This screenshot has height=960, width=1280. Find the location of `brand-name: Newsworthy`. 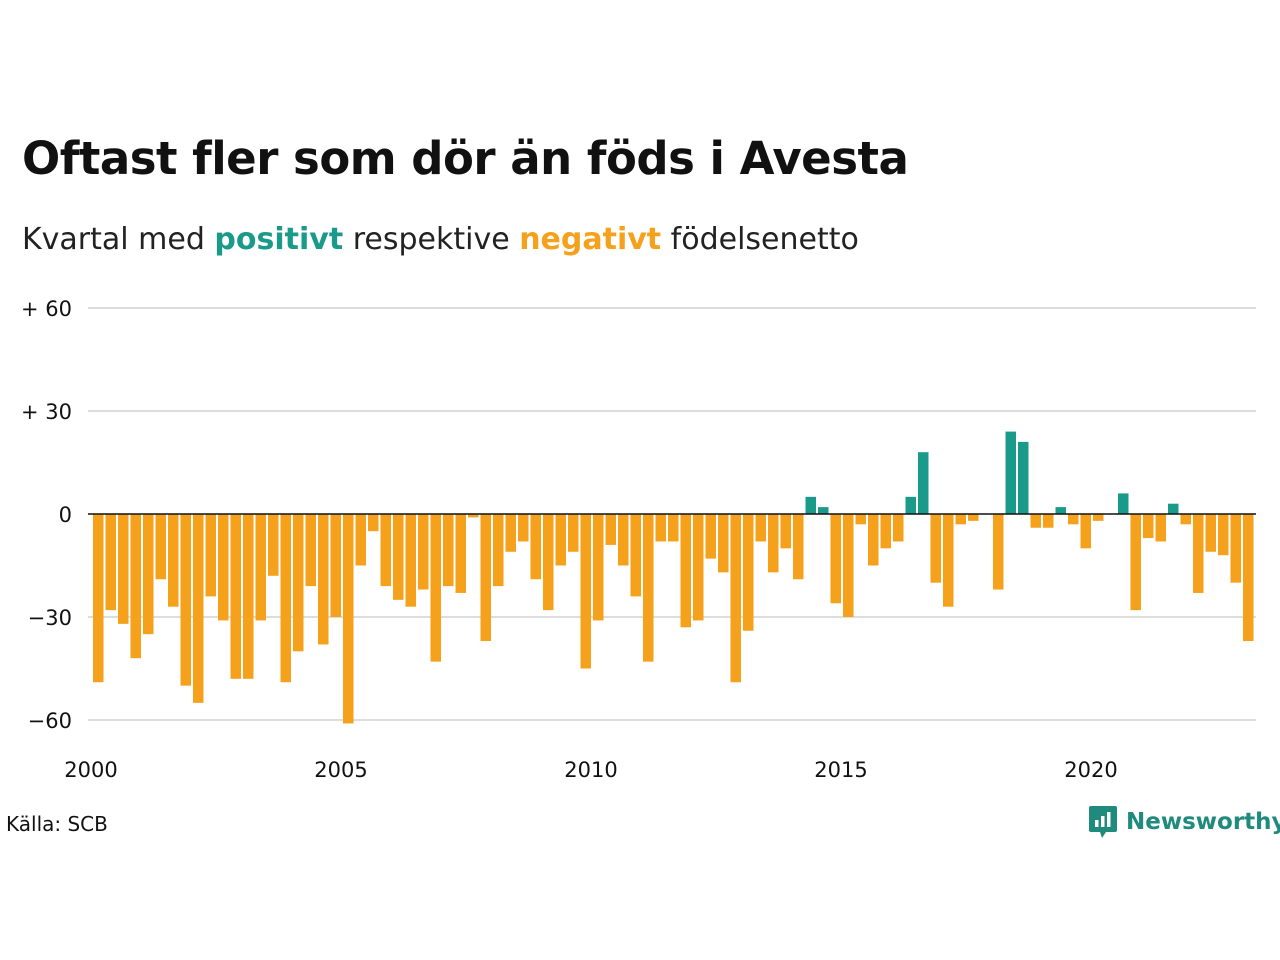

brand-name: Newsworthy is located at coordinates (1203, 822).